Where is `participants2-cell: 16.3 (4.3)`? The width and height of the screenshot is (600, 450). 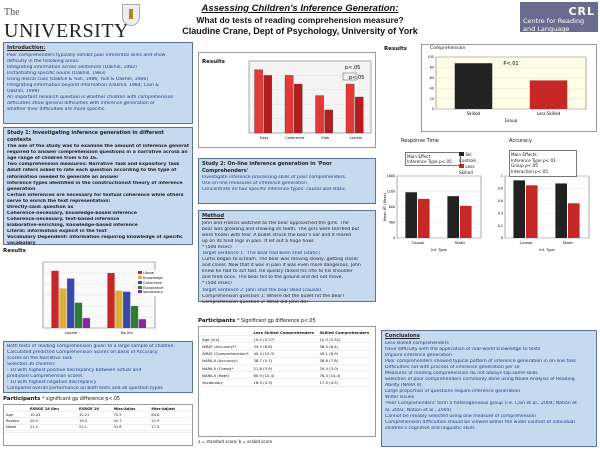 participants2-cell: 16.3 (4.3) is located at coordinates (285, 382).